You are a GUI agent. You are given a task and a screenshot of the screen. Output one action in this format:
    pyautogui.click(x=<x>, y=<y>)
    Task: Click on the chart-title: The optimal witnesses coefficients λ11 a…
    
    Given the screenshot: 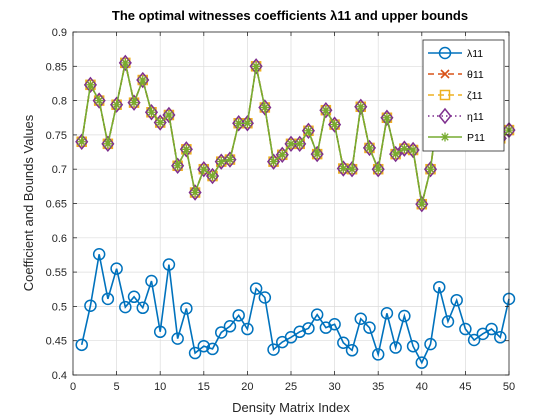 What is the action you would take?
    pyautogui.click(x=290, y=15)
    